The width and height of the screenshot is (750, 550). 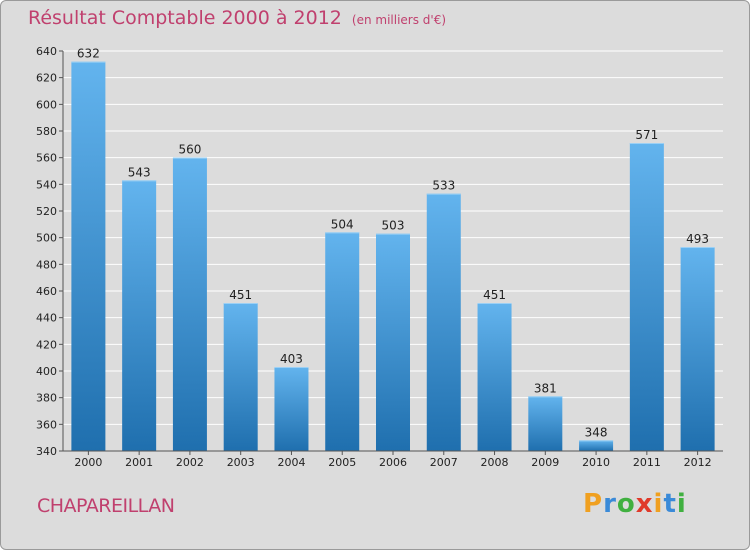 What do you see at coordinates (139, 172) in the screenshot?
I see `value-label: 543` at bounding box center [139, 172].